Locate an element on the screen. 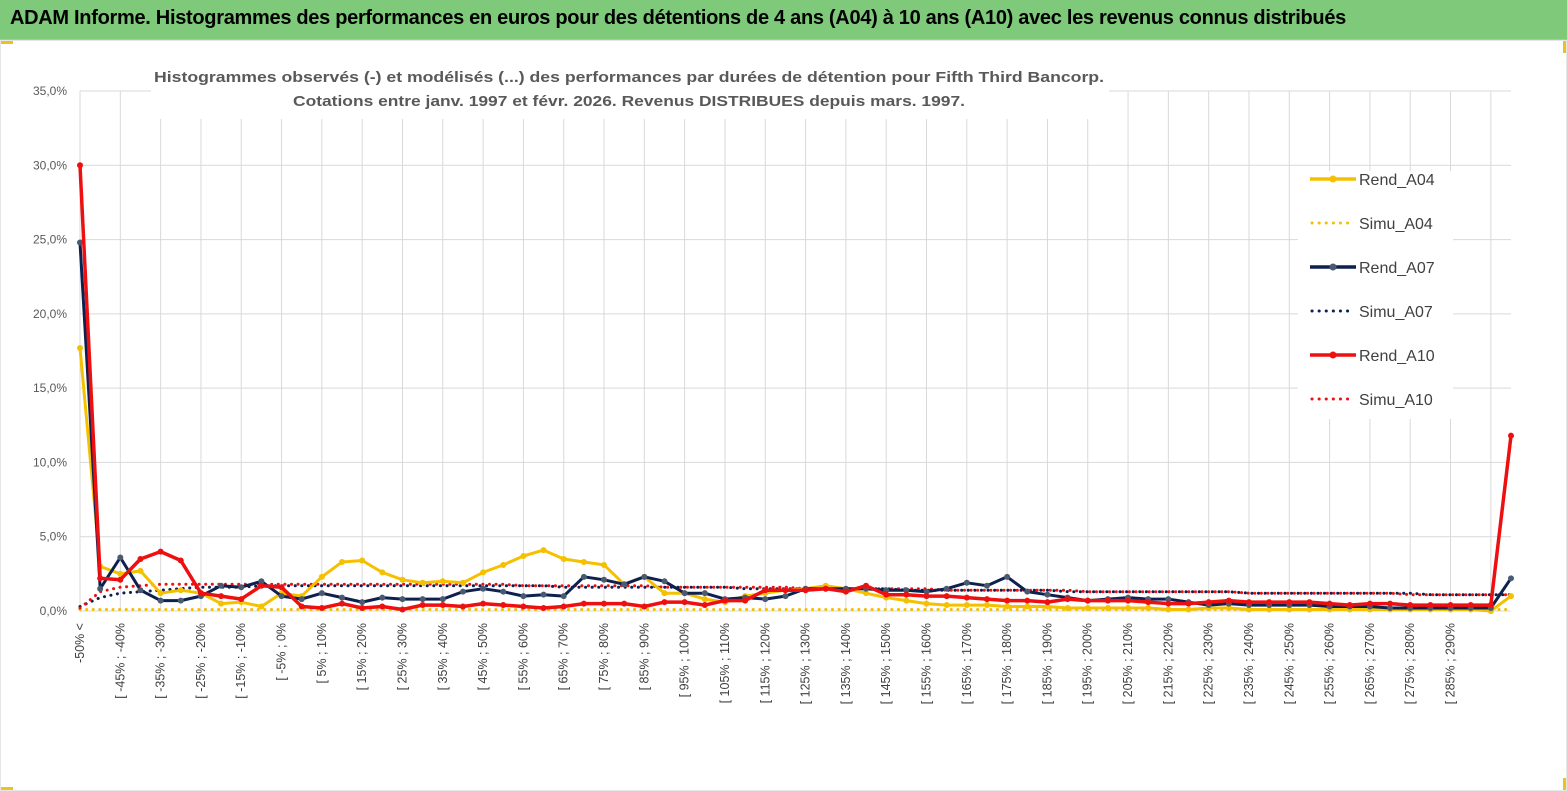  x-tick-label: [ 185% ; 190% is located at coordinates (1047, 663).